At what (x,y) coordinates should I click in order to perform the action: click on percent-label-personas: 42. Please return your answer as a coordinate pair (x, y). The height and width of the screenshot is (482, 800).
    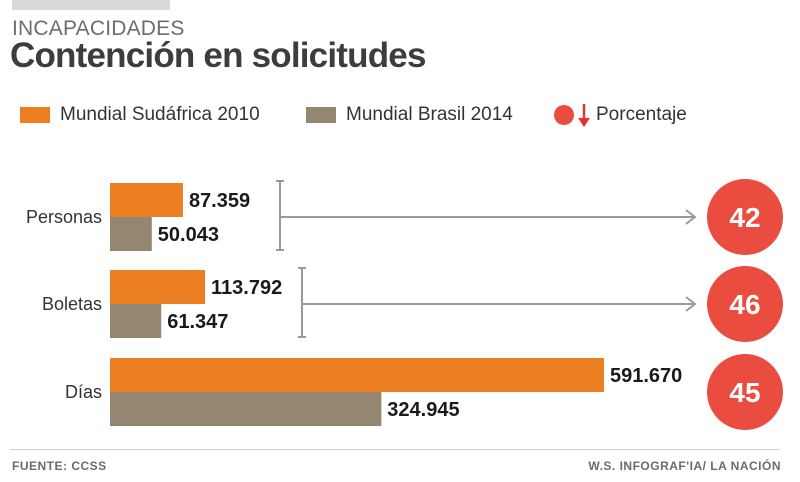
    Looking at the image, I should click on (744, 217).